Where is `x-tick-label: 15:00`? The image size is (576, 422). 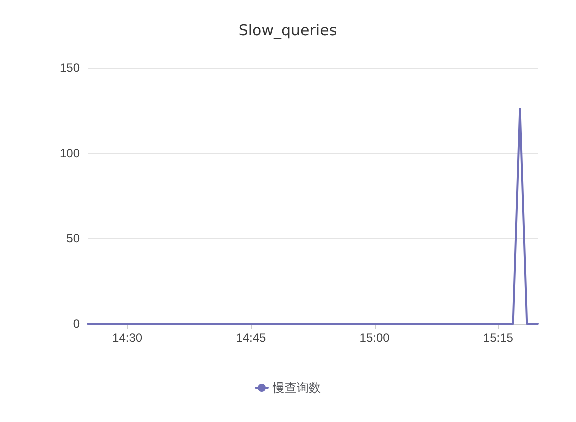 x-tick-label: 15:00 is located at coordinates (375, 338).